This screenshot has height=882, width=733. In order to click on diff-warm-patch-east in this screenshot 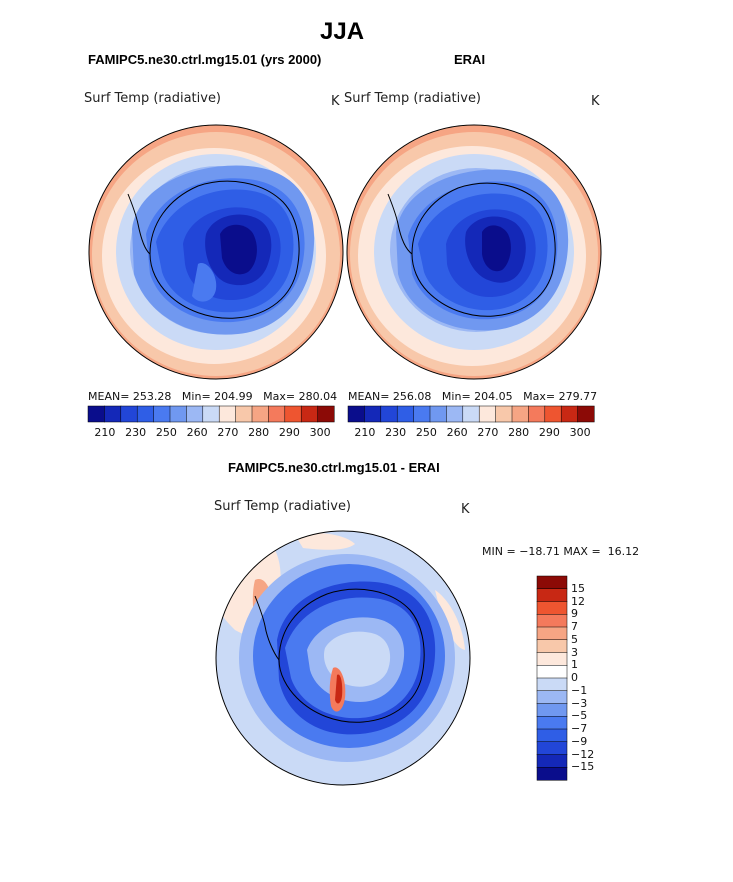, I will do `click(450, 620)`.